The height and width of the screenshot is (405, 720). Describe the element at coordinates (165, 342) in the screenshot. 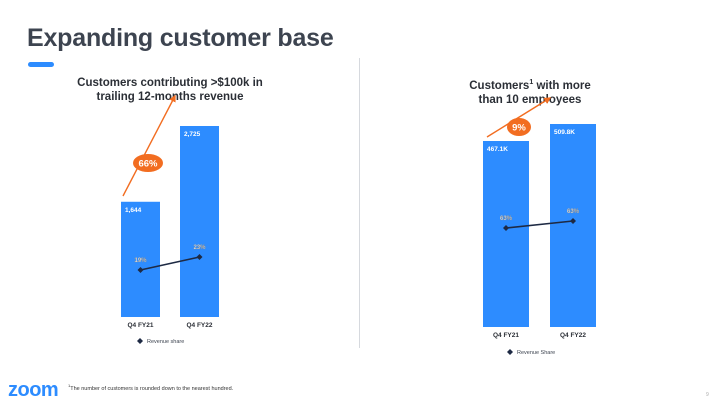

I see `legend-label-0: Revenue share` at that location.